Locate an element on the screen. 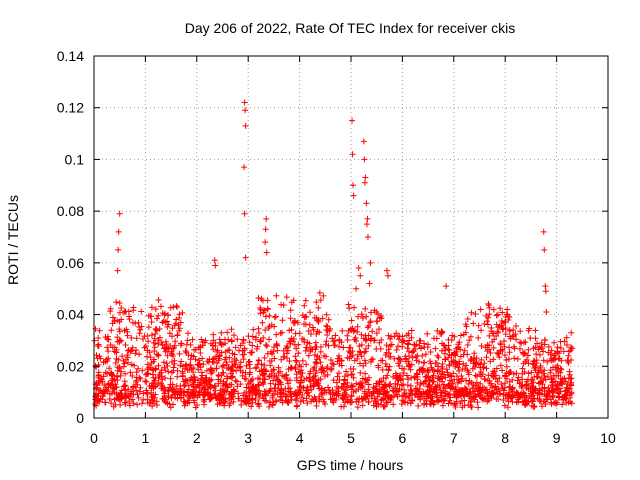 The image size is (640, 480). x-tick-label: 0 is located at coordinates (94, 438).